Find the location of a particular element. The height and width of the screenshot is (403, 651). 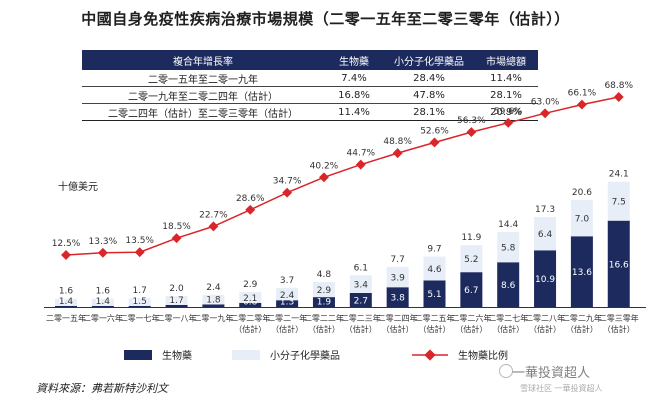

legend-label: 生物藥比例 is located at coordinates (483, 356).